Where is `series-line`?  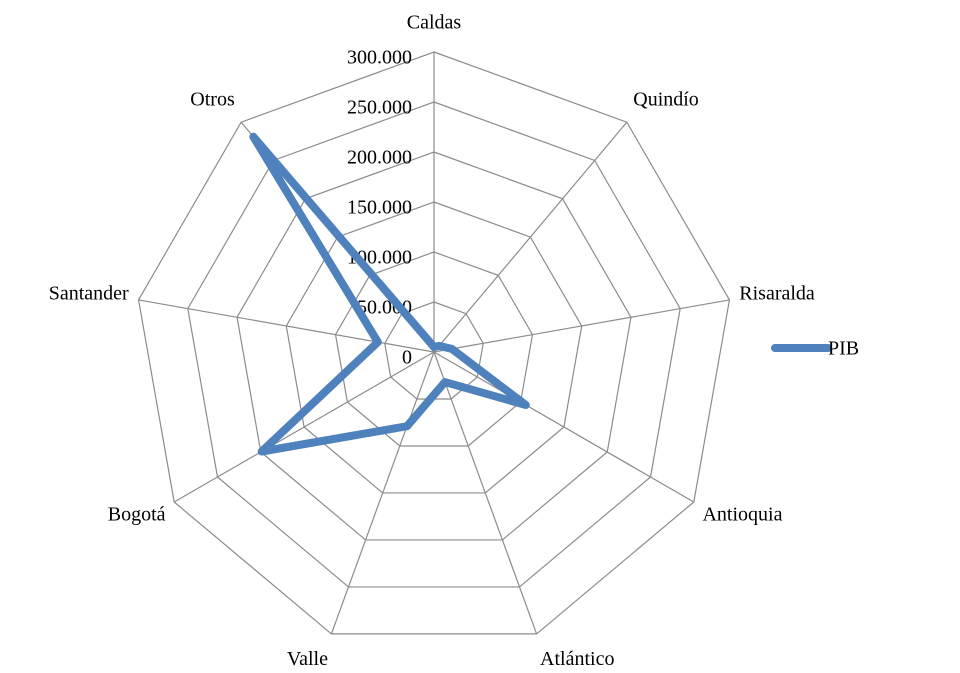 series-line is located at coordinates (389, 294).